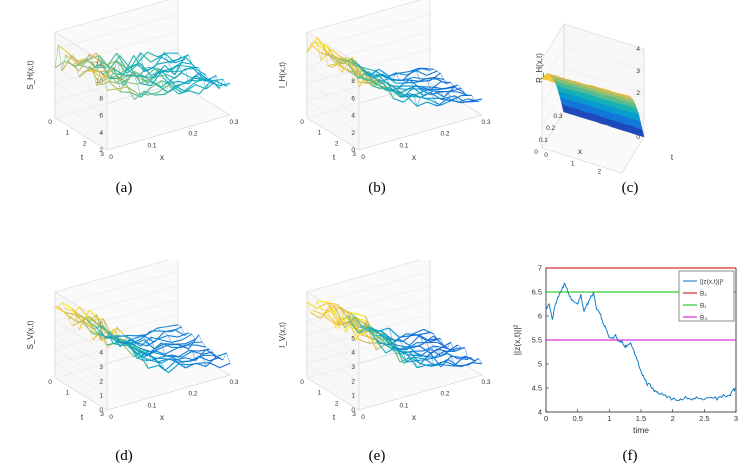 This screenshot has height=472, width=756. Describe the element at coordinates (536, 152) in the screenshot. I see `x-tick-label: 0` at that location.